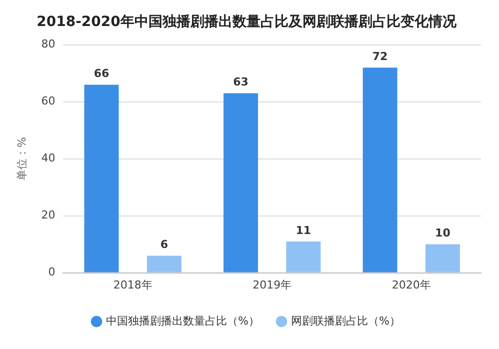 This screenshot has height=349, width=499. I want to click on y-tick-label: 80, so click(48, 44).